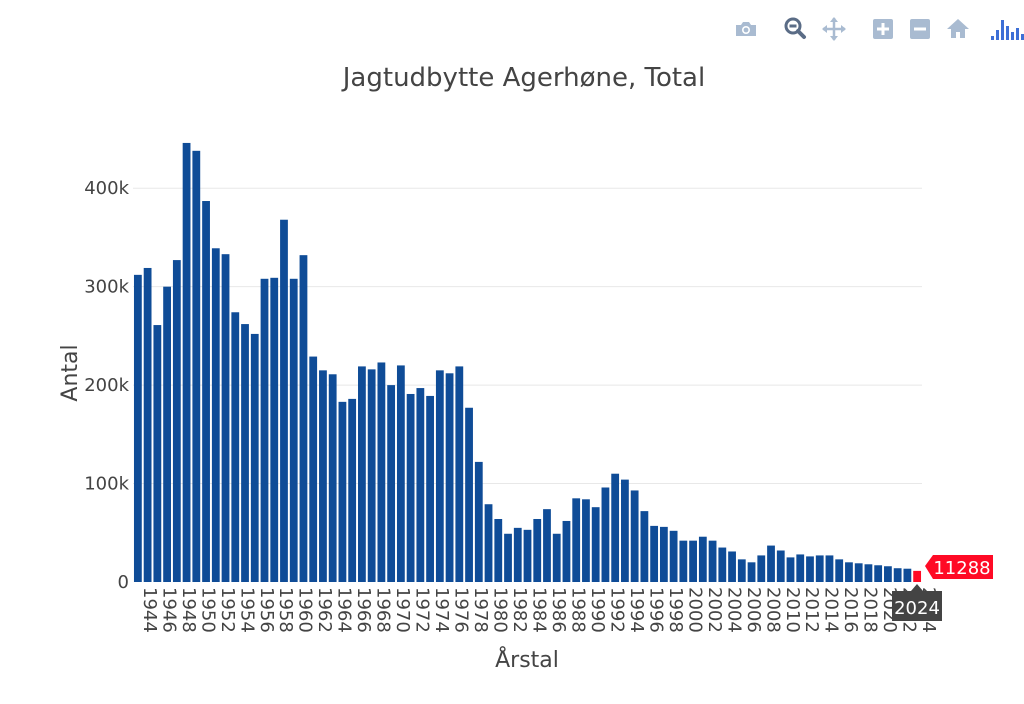  I want to click on bar-2021, so click(888, 574).